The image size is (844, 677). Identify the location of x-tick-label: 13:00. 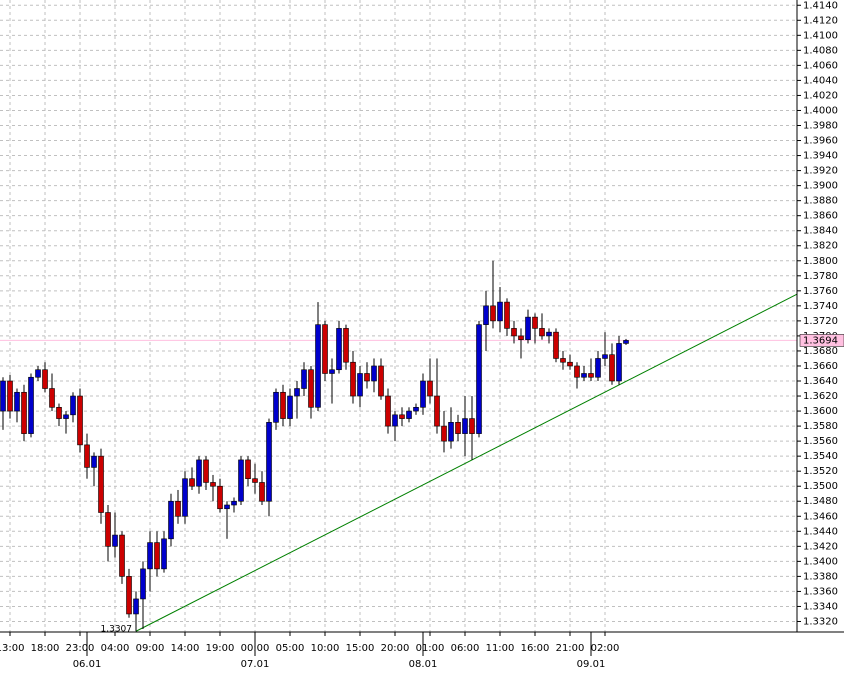
(12, 648).